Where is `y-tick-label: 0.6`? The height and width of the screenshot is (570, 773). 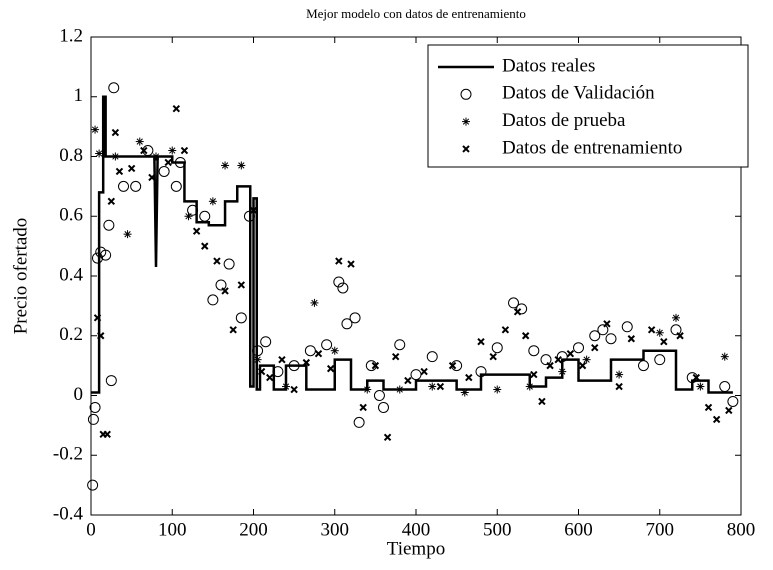
y-tick-label: 0.6 is located at coordinates (71, 215).